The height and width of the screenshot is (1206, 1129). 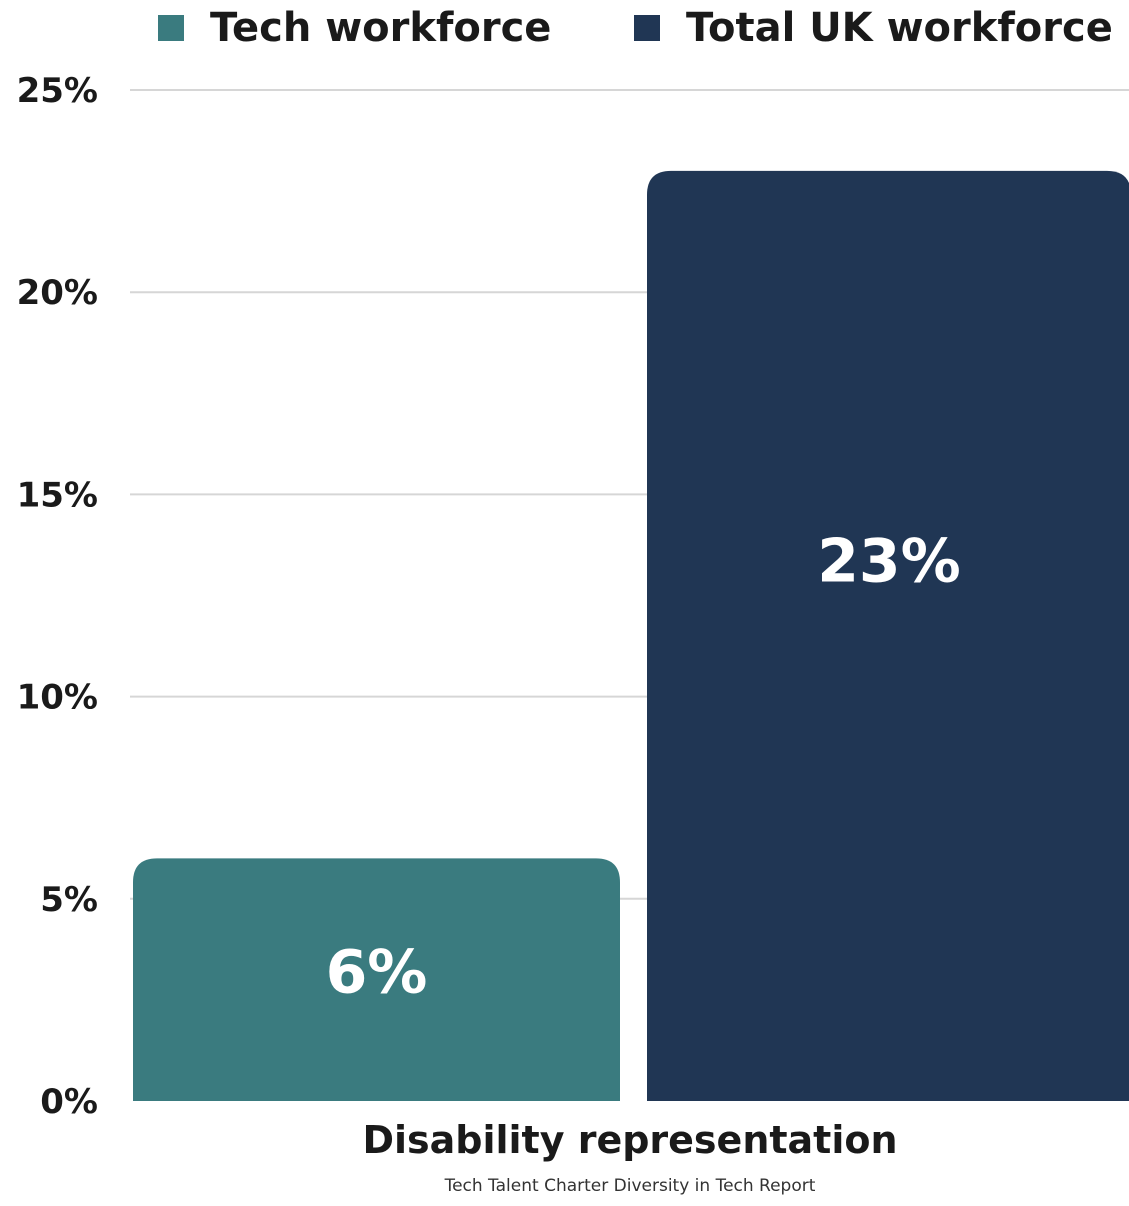 I want to click on data-label: 23%, so click(x=889, y=562).